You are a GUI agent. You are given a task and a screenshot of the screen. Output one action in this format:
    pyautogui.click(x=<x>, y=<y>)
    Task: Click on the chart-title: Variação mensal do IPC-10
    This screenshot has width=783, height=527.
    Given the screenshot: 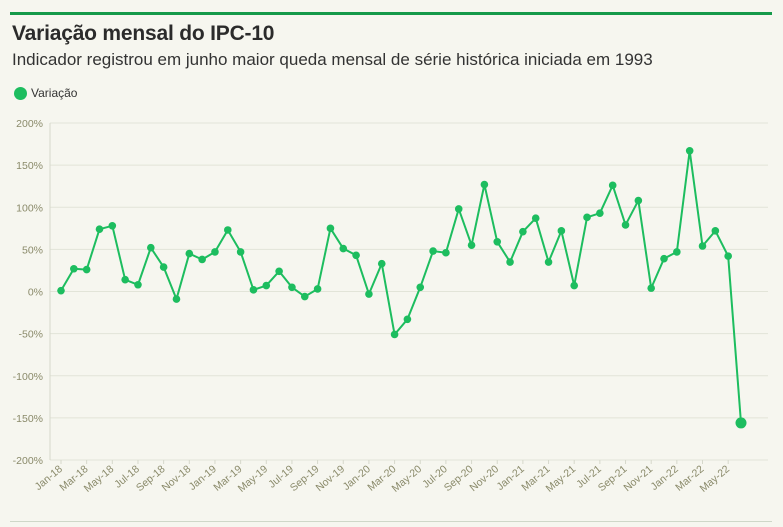 What is the action you would take?
    pyautogui.click(x=143, y=33)
    